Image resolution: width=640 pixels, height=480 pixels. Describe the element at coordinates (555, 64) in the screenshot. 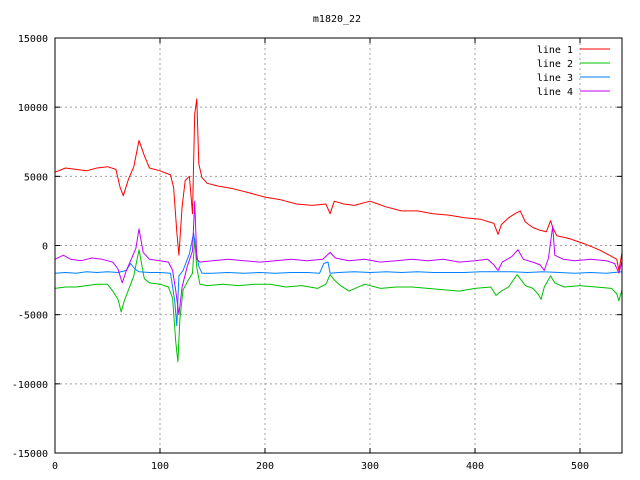

I see `legend-label-2: line 2` at that location.